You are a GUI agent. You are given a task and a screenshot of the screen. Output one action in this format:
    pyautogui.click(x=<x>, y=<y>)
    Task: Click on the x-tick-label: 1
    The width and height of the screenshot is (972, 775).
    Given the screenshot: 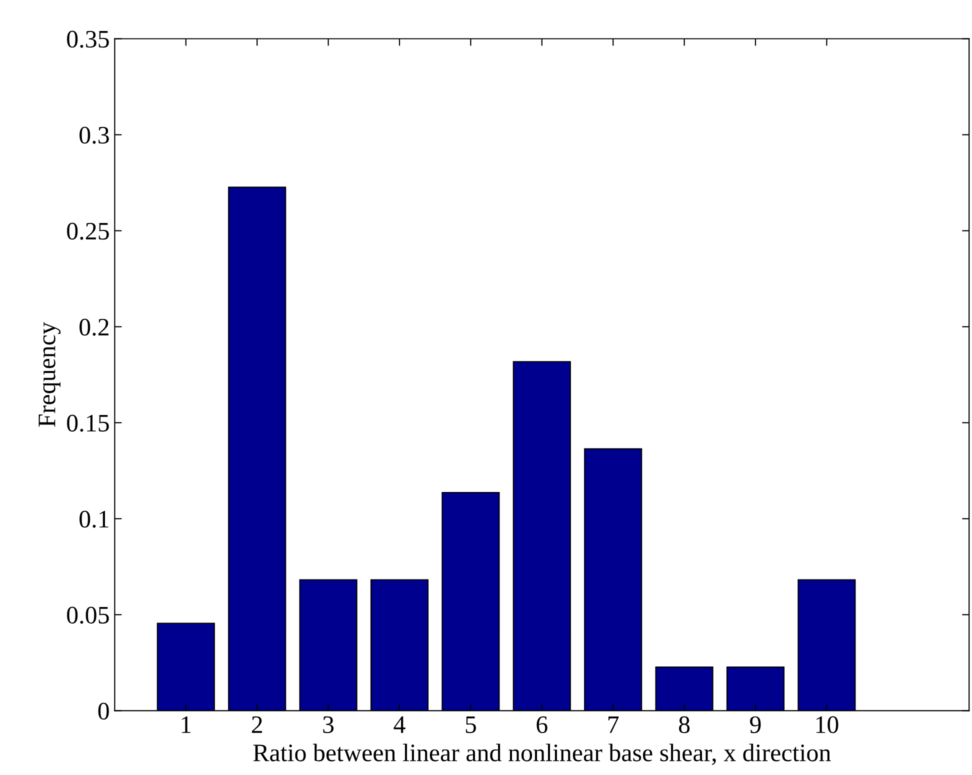 What is the action you would take?
    pyautogui.click(x=186, y=724)
    